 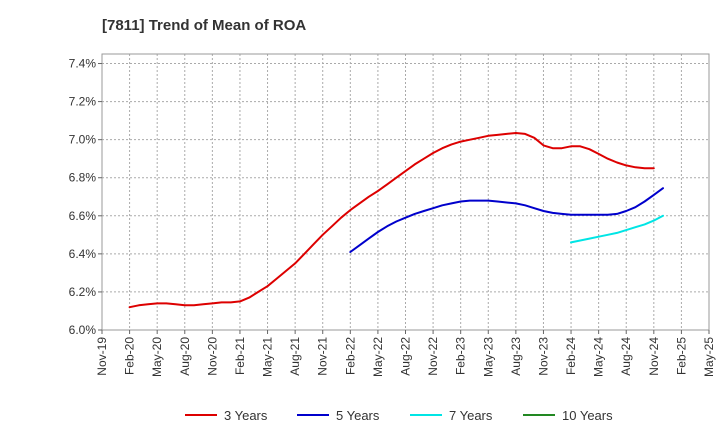 I want to click on legend-label: 3 Years, so click(x=246, y=415).